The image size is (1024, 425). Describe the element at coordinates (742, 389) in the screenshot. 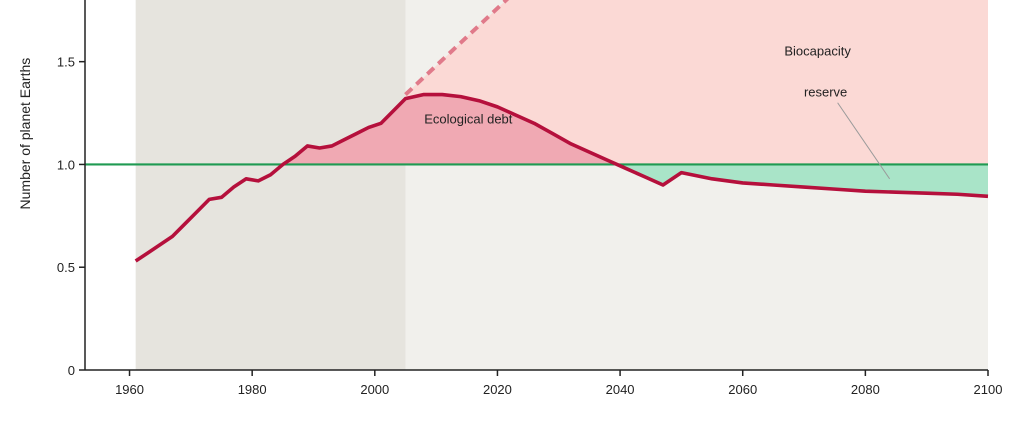

I see `x-tick-label: 2060` at that location.